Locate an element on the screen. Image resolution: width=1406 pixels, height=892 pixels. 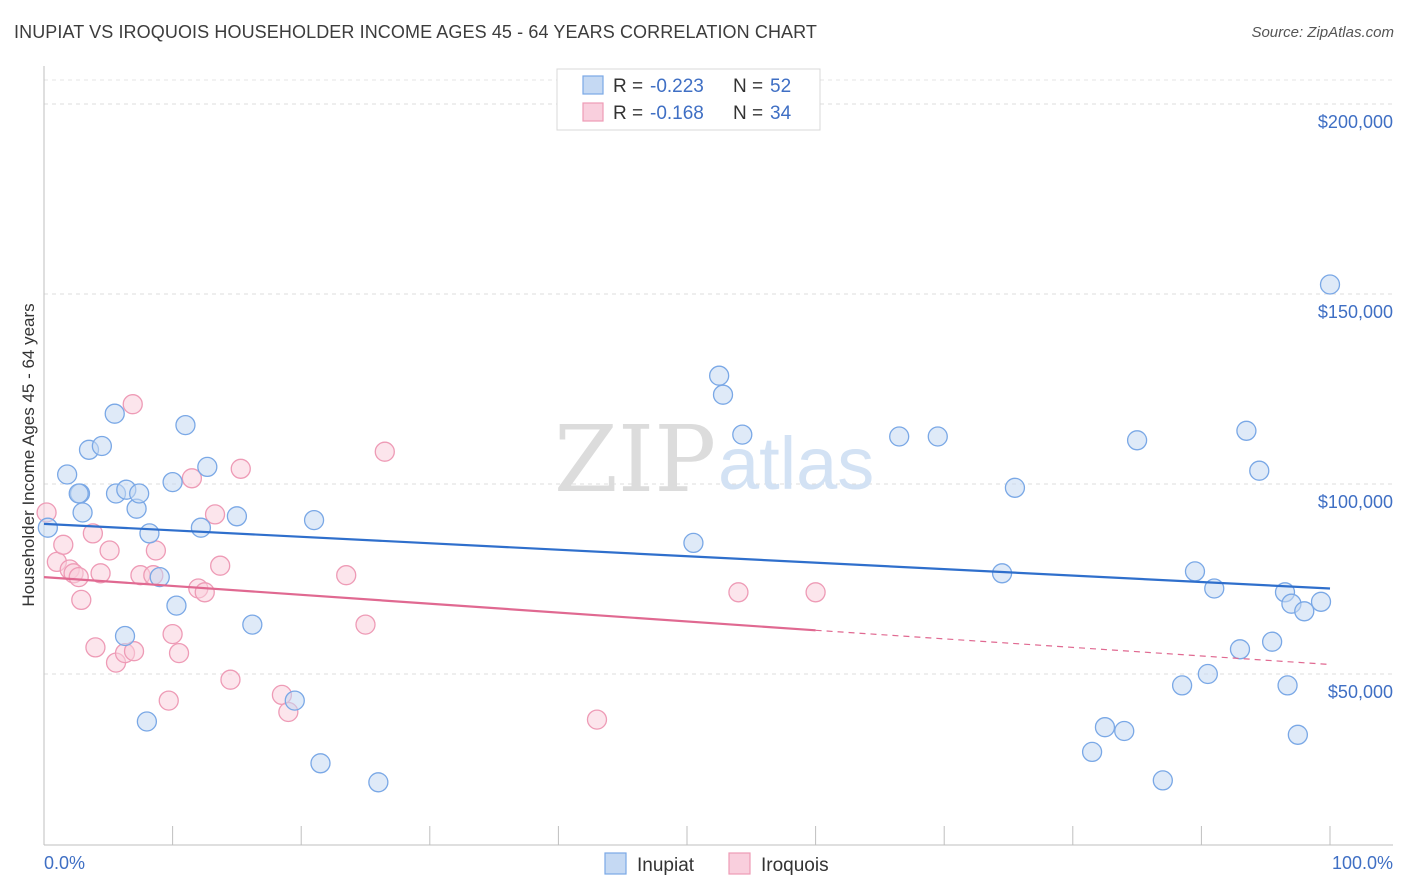
legend-r-key-1: R = is located at coordinates (628, 86).